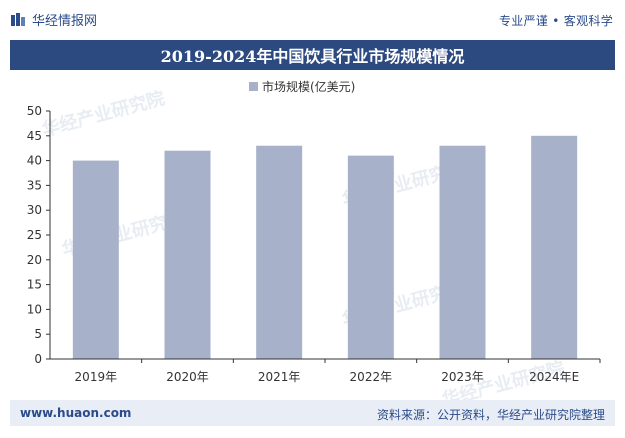  What do you see at coordinates (312, 19) in the screenshot?
I see `top-bar: 华经情报网 专业严谨 • 客观科学` at bounding box center [312, 19].